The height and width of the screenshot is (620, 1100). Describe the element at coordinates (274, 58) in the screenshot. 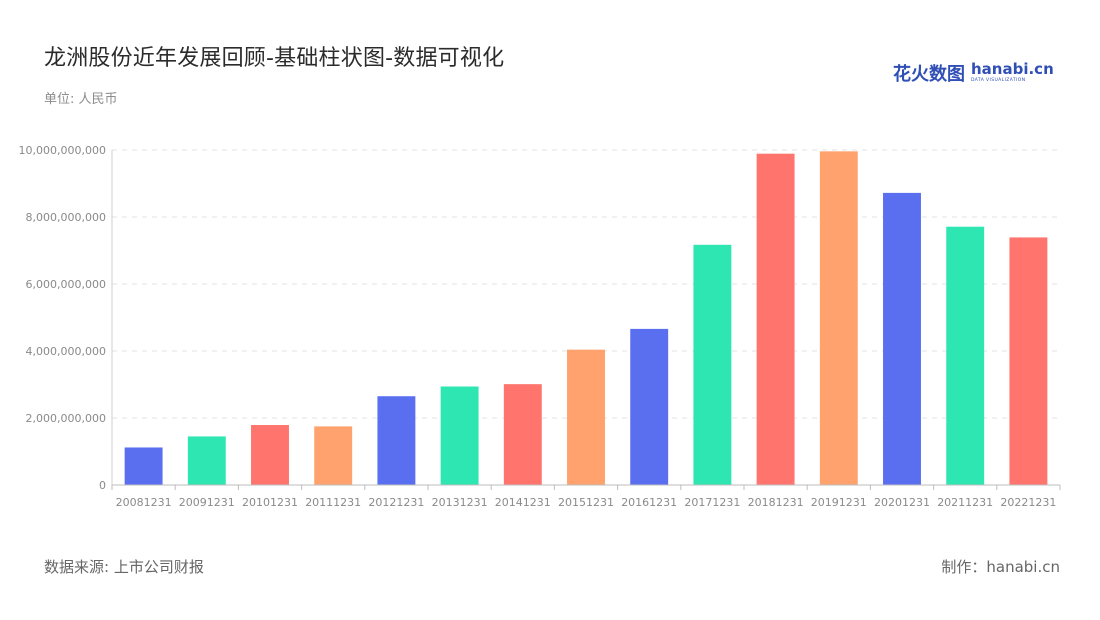

I see `chart-title: 龙洲股份近年发展回顾-基础柱状图-数据可视化` at that location.